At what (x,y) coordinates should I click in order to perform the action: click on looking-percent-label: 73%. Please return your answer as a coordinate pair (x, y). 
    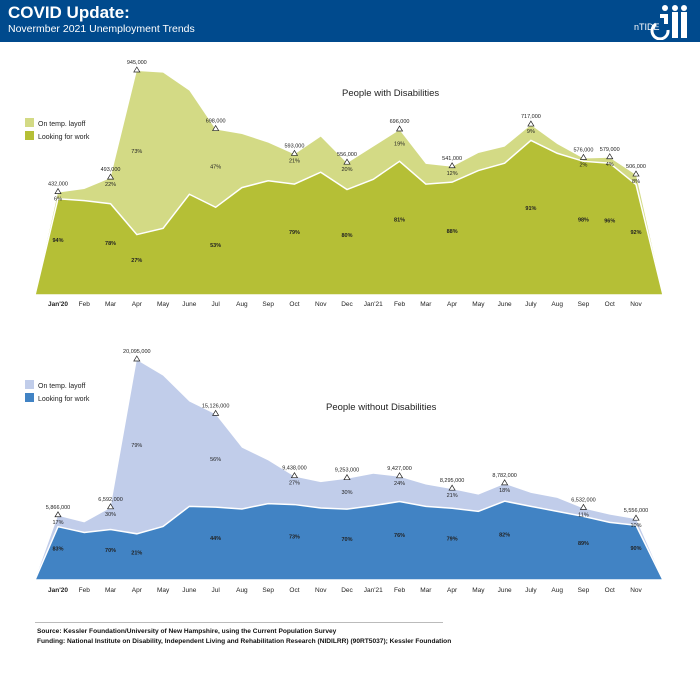
    Looking at the image, I should click on (294, 538).